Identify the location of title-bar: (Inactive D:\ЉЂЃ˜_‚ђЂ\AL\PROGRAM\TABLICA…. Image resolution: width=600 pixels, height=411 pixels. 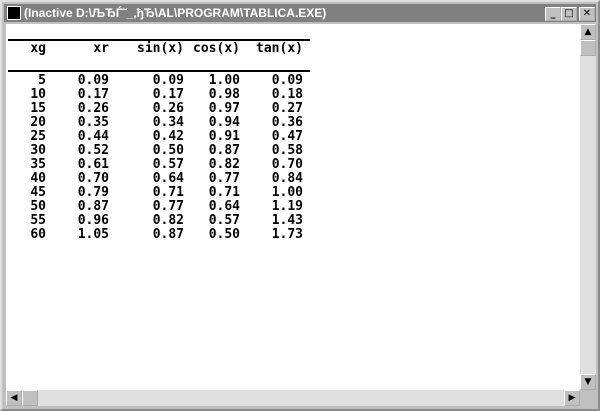
(300, 13).